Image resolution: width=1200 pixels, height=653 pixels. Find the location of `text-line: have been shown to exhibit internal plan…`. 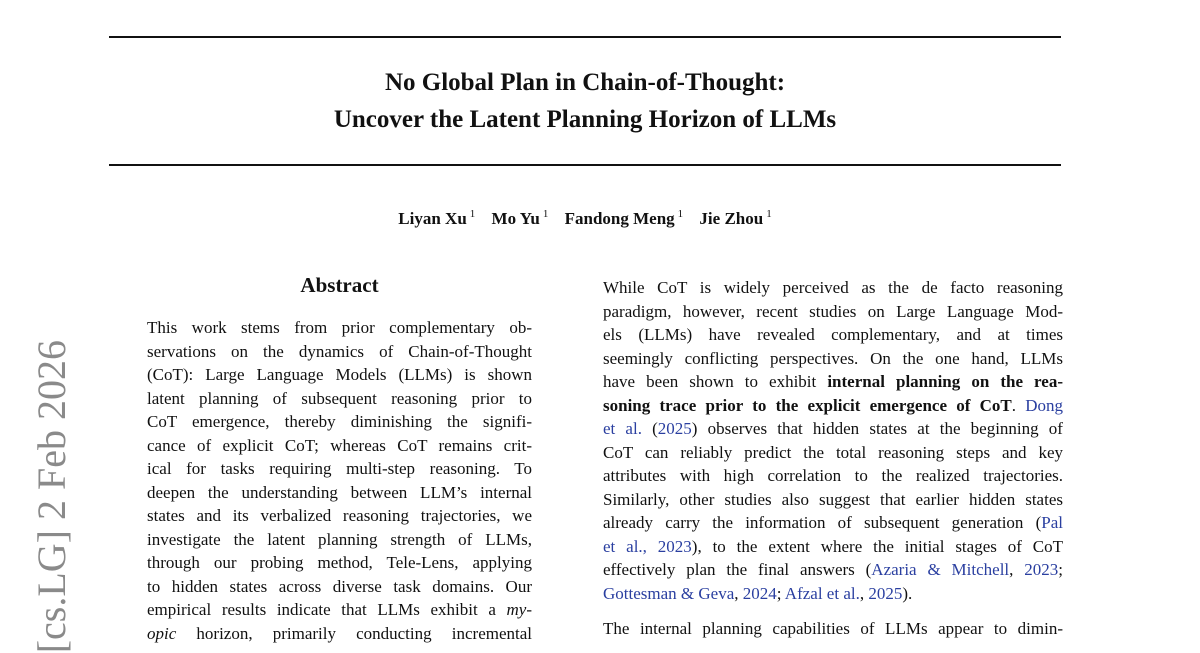

text-line: have been shown to exhibit internal plan… is located at coordinates (833, 382).